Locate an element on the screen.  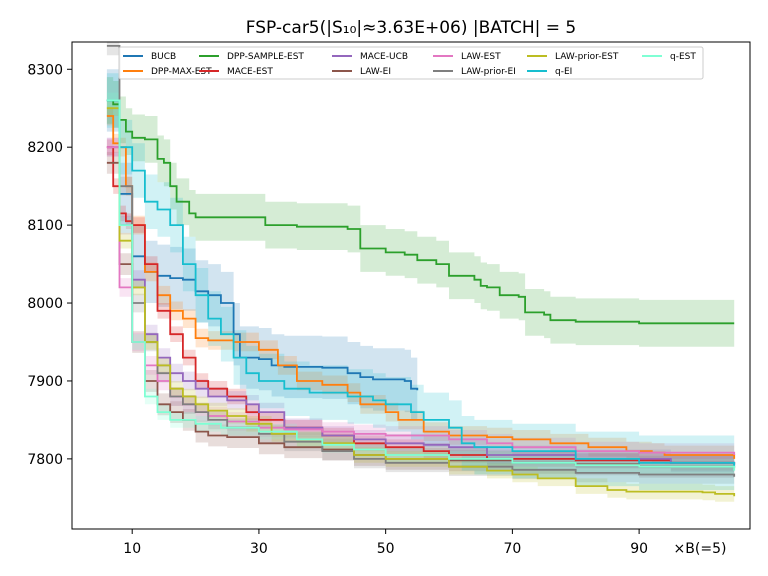
x-axis: 10 30 50 70 90 is located at coordinates (385, 543).